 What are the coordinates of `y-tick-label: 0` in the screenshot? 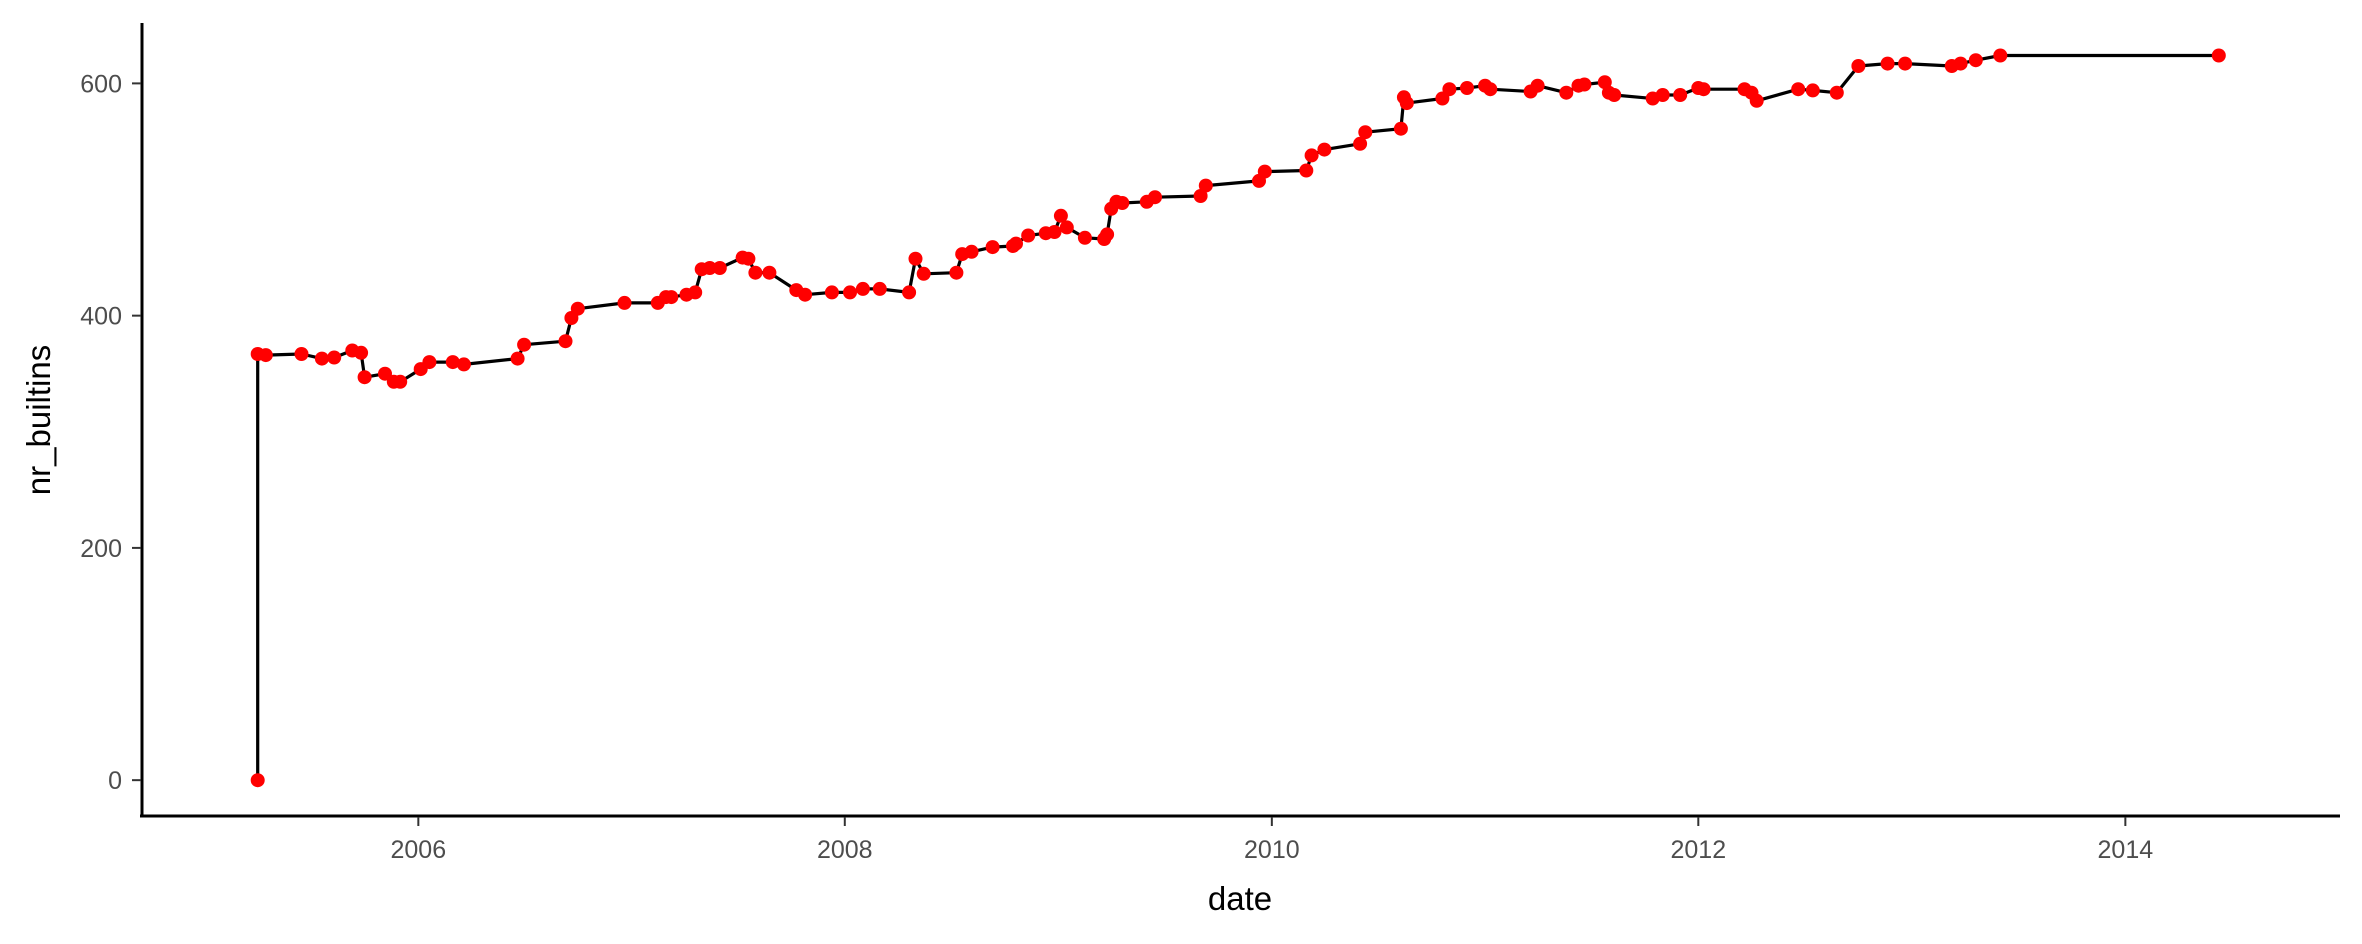 It's located at (115, 781).